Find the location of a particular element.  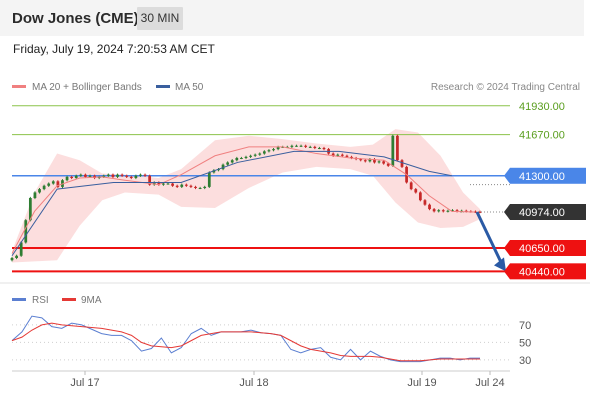

ma50-legend-label: MA 50 is located at coordinates (189, 87).